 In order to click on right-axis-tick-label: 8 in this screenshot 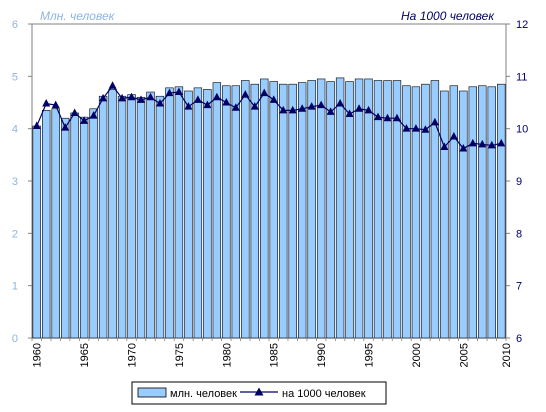, I will do `click(519, 234)`.